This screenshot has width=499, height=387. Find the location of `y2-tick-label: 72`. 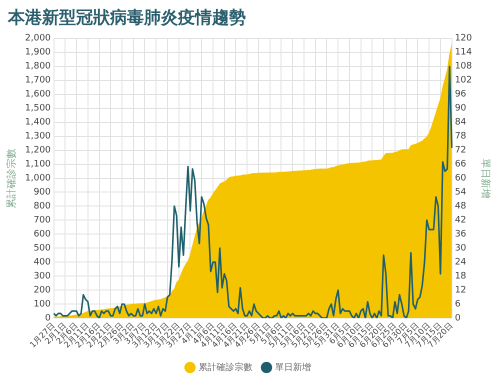

y2-tick-label: 72 is located at coordinates (460, 151).